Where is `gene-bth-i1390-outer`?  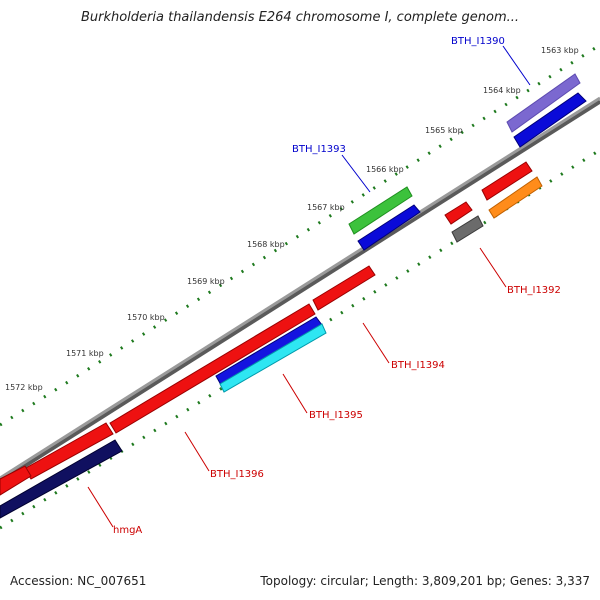 gene-bth-i1390-outer is located at coordinates (543, 103).